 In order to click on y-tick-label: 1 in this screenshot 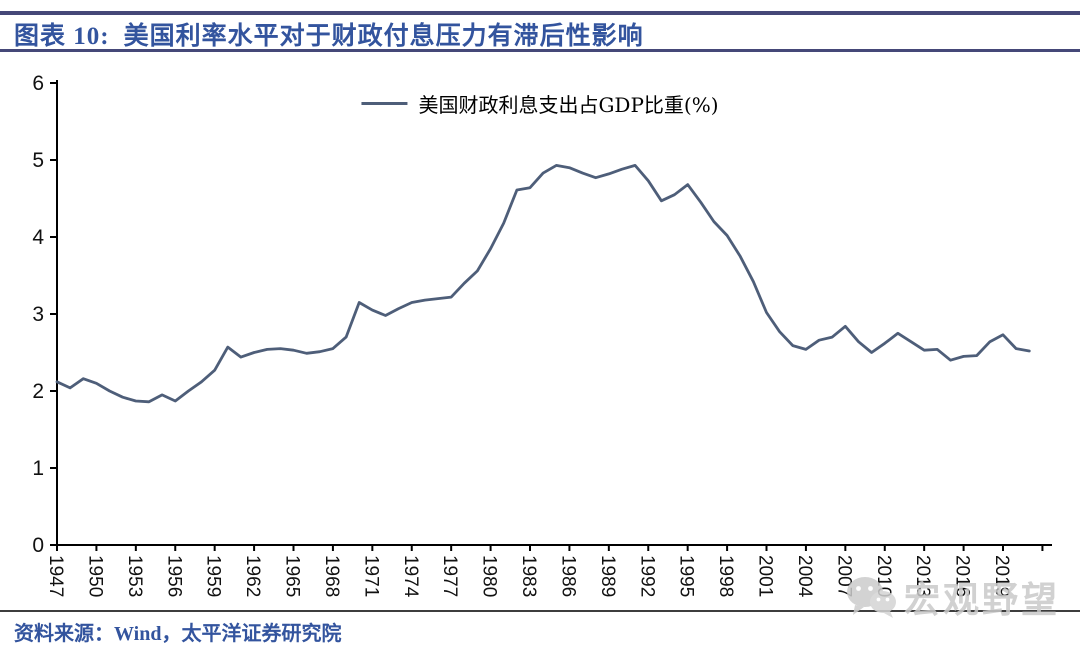, I will do `click(38, 468)`.